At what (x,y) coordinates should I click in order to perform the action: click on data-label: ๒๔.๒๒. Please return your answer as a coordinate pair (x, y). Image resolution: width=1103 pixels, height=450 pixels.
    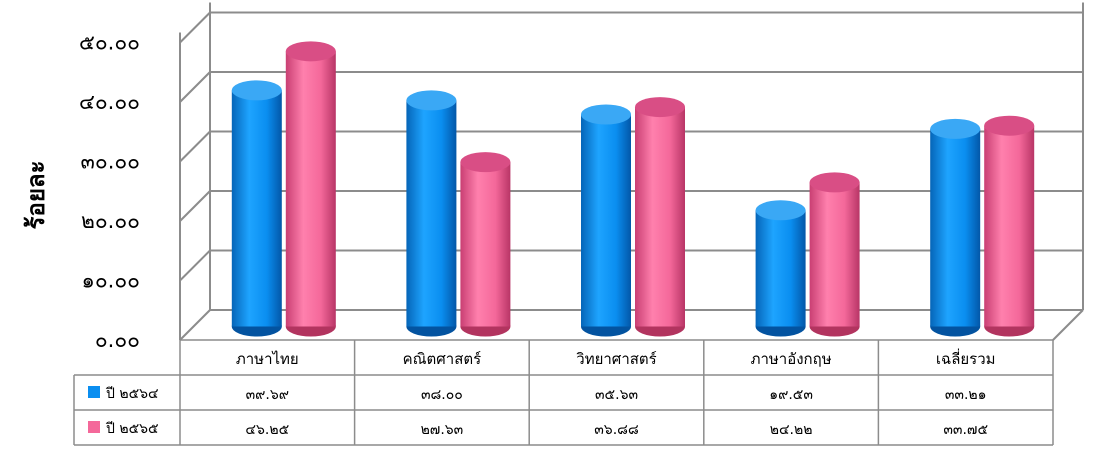
    Looking at the image, I should click on (791, 430).